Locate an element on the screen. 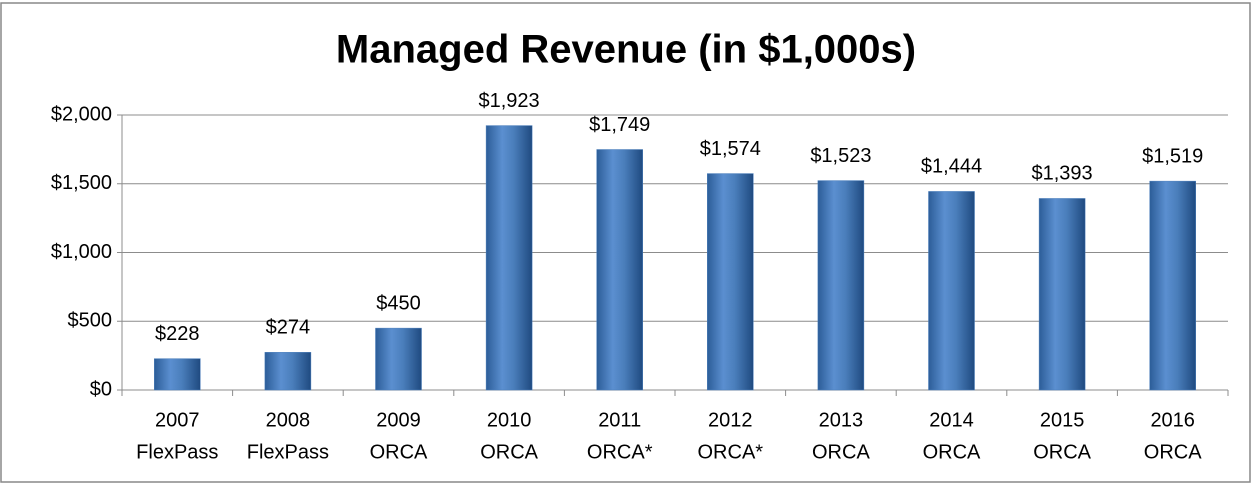  x-tick-label: 2014 is located at coordinates (951, 420).